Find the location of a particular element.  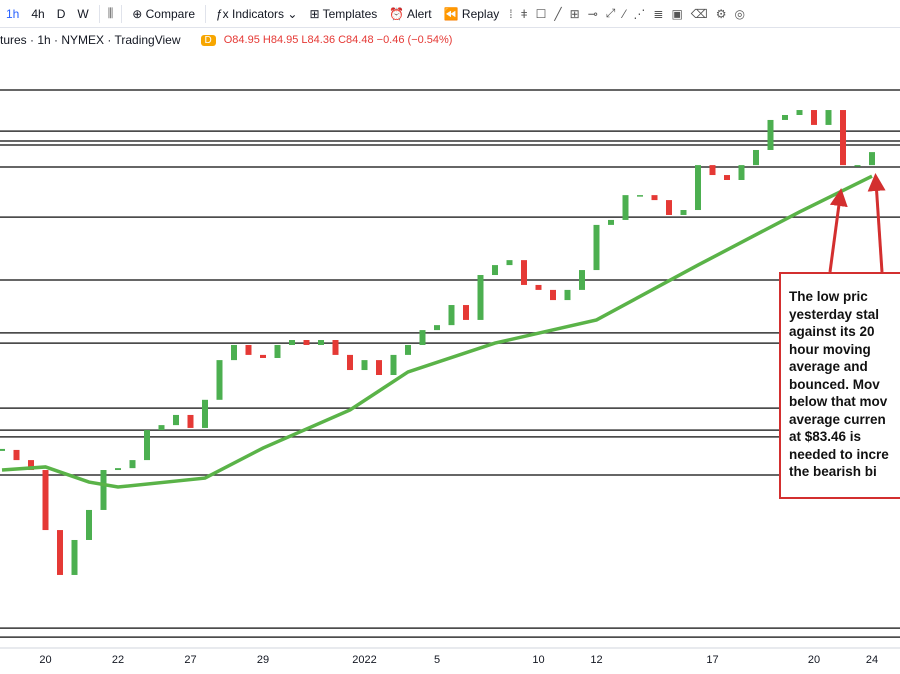

annotation-line: hour moving is located at coordinates (830, 349).